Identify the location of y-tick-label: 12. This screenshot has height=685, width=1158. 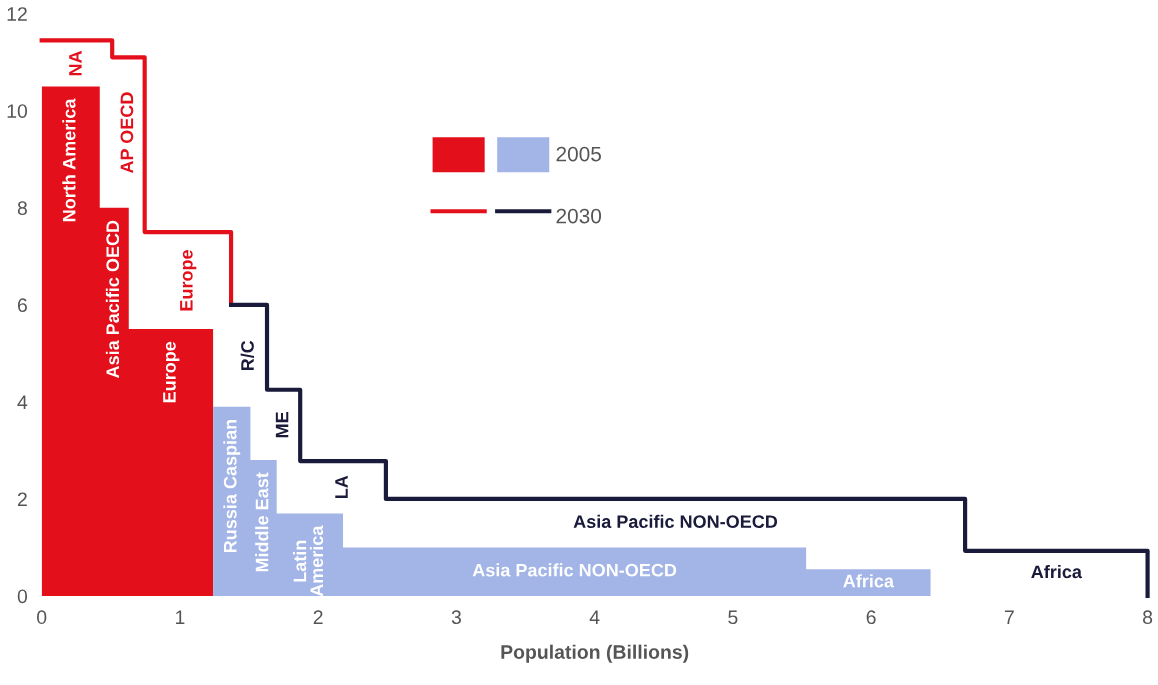
(17, 14).